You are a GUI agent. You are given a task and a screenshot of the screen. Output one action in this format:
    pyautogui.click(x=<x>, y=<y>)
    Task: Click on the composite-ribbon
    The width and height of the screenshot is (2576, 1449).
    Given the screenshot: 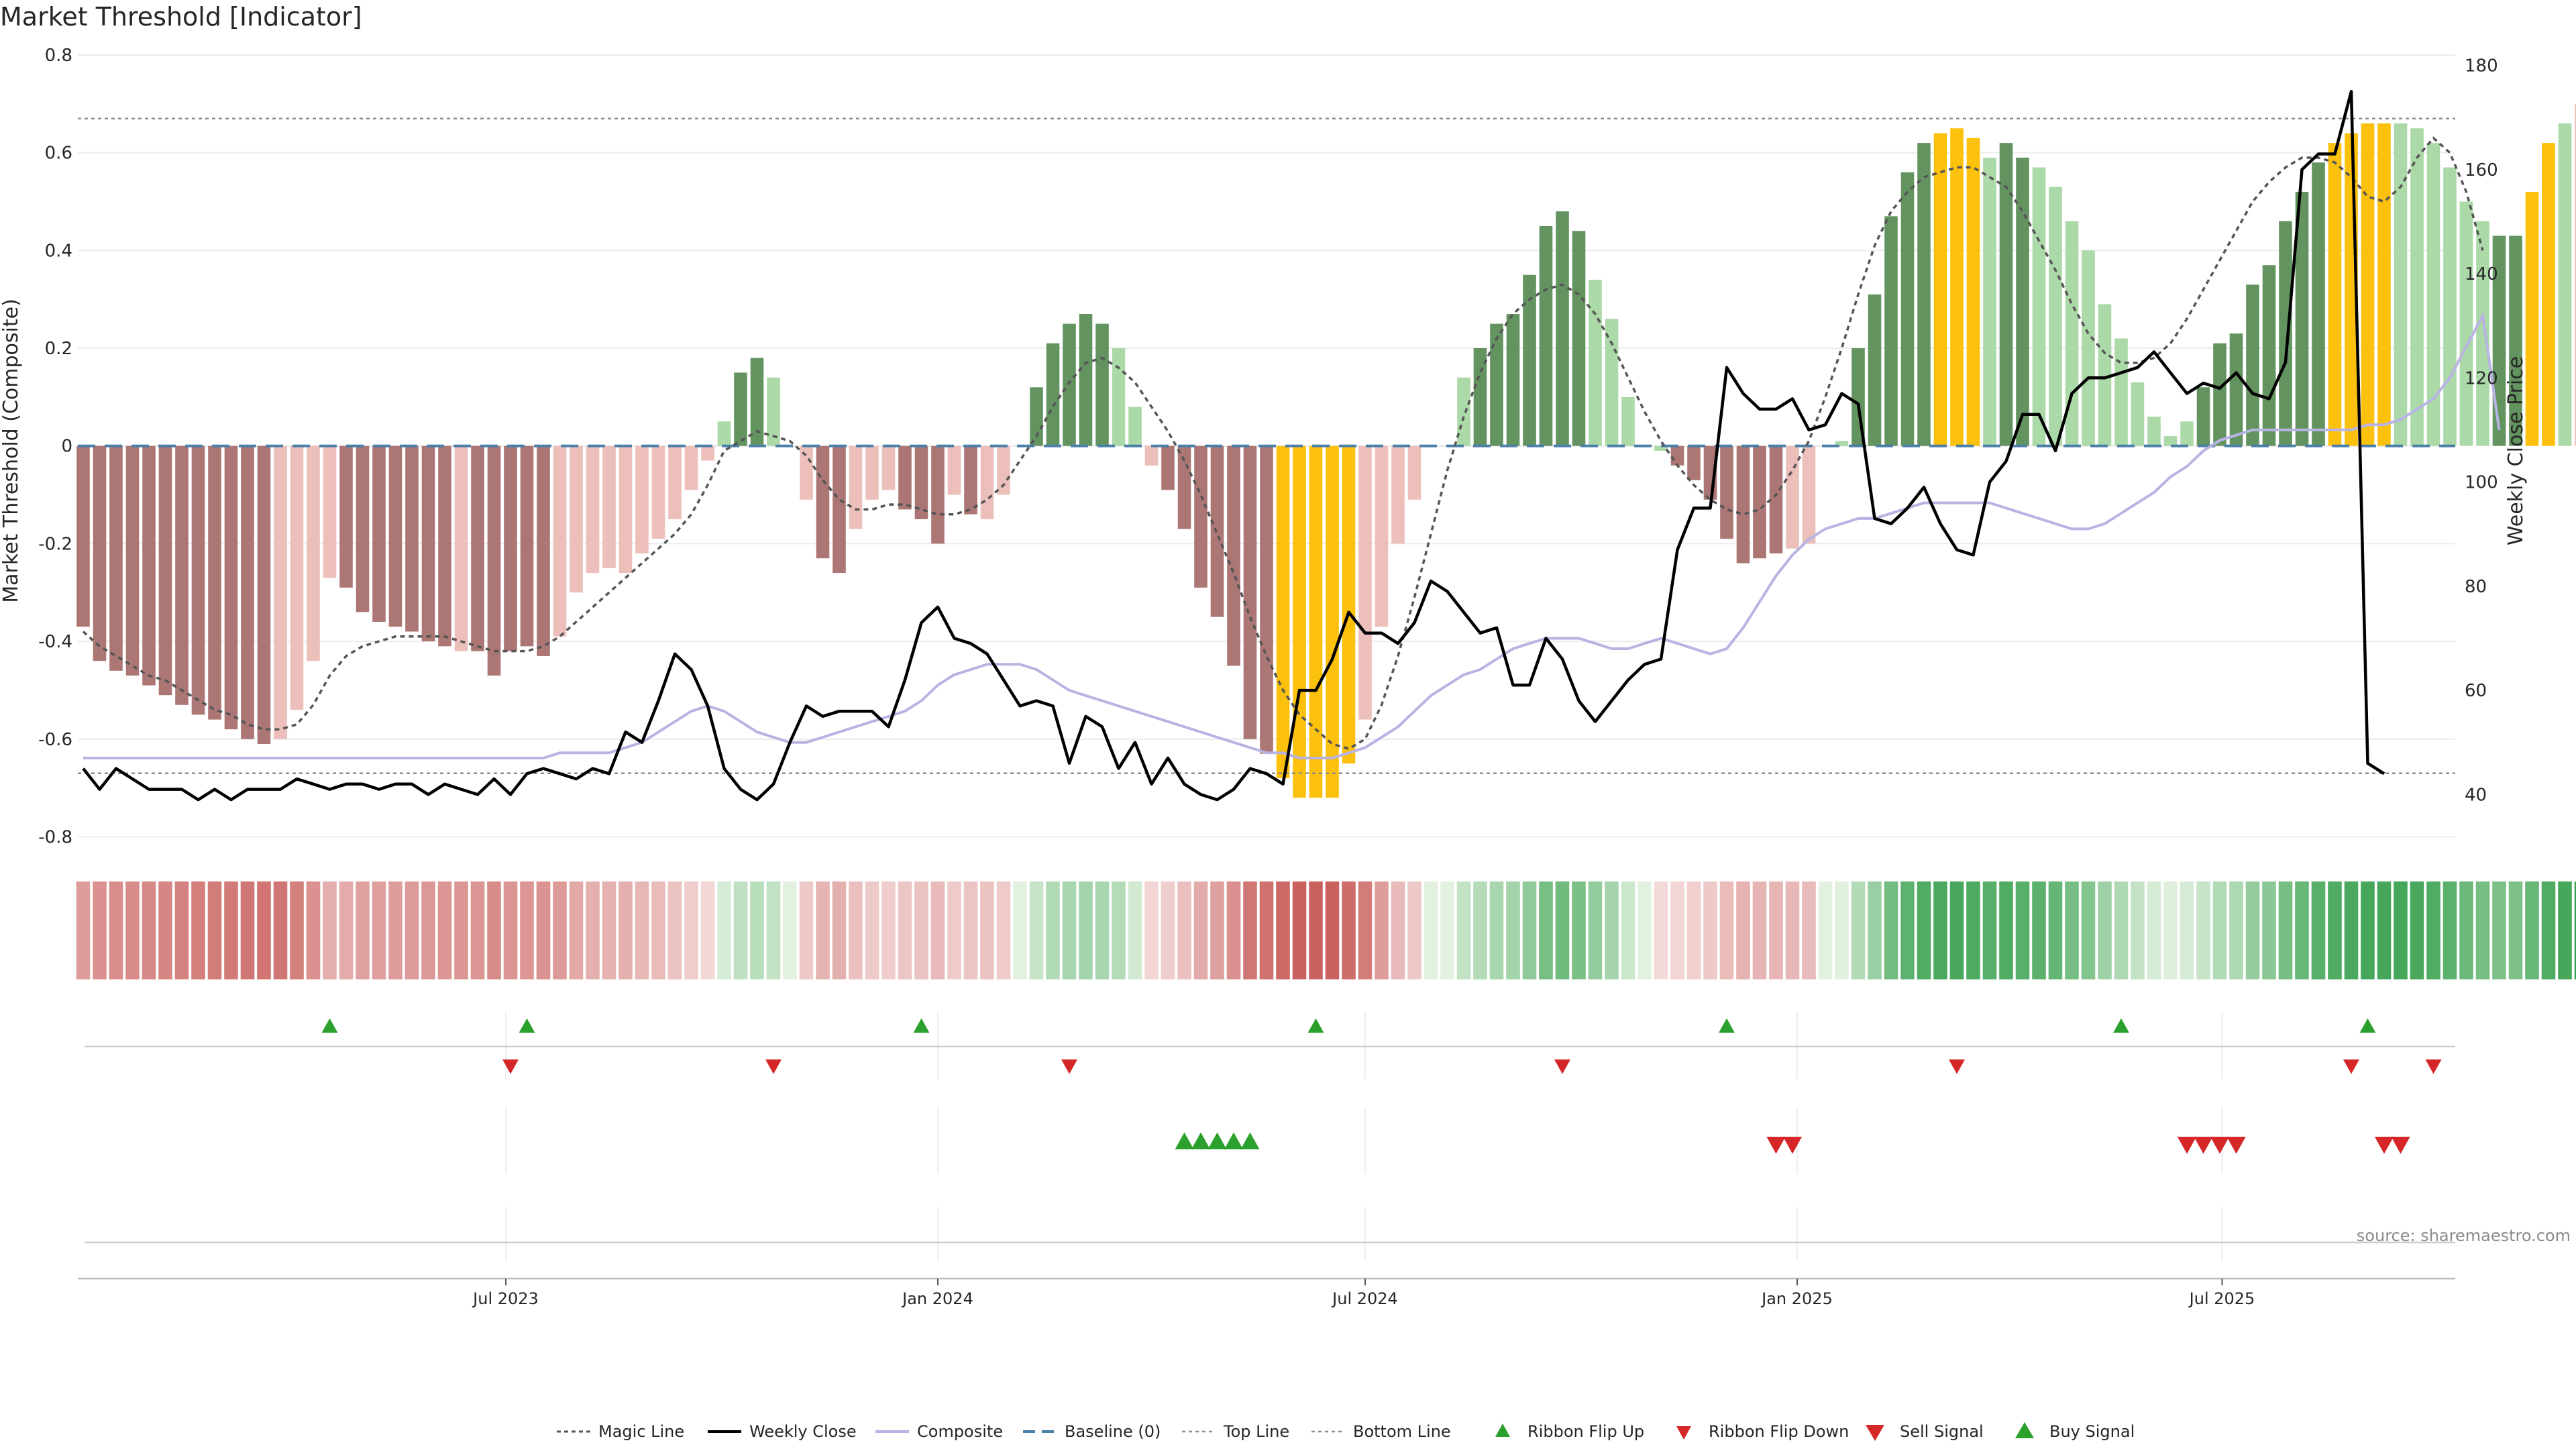 What is the action you would take?
    pyautogui.click(x=1326, y=930)
    